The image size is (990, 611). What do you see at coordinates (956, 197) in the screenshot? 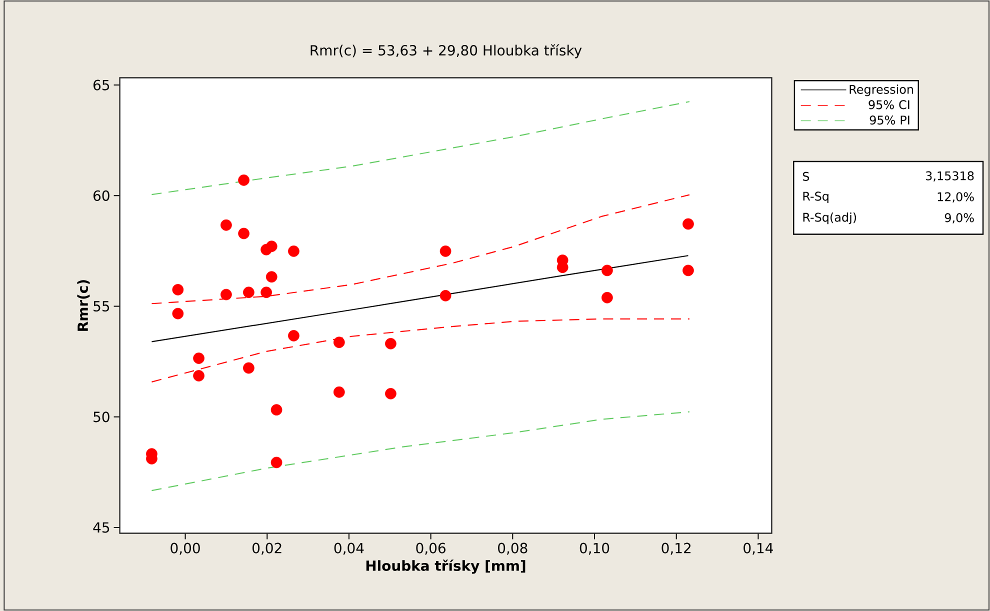
I see `text: 12,0%` at bounding box center [956, 197].